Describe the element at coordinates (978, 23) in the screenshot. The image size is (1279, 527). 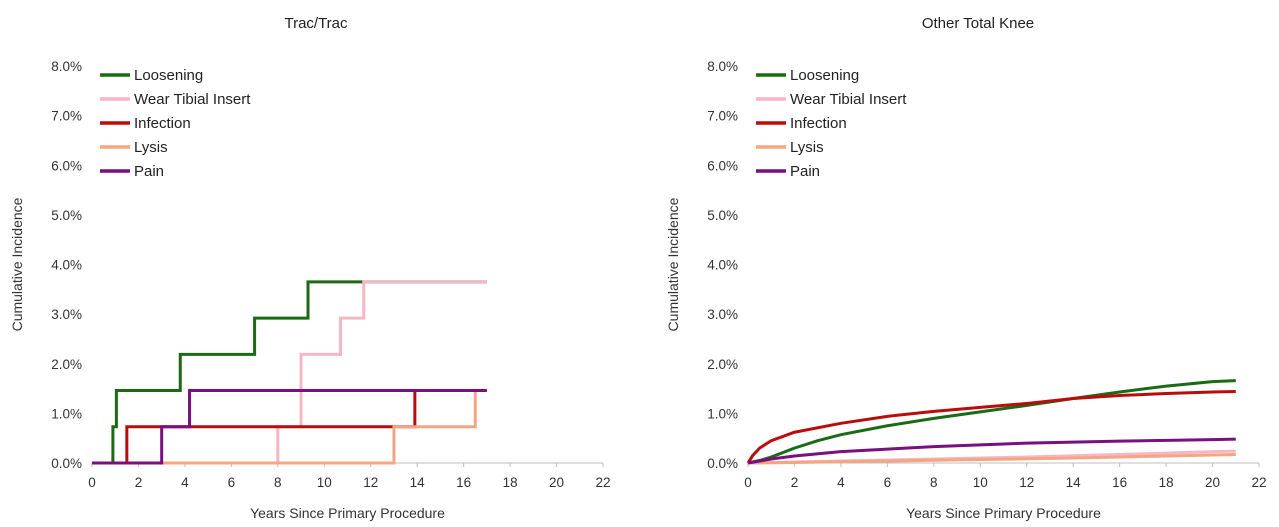
I see `chart-title: Other Total Knee` at that location.